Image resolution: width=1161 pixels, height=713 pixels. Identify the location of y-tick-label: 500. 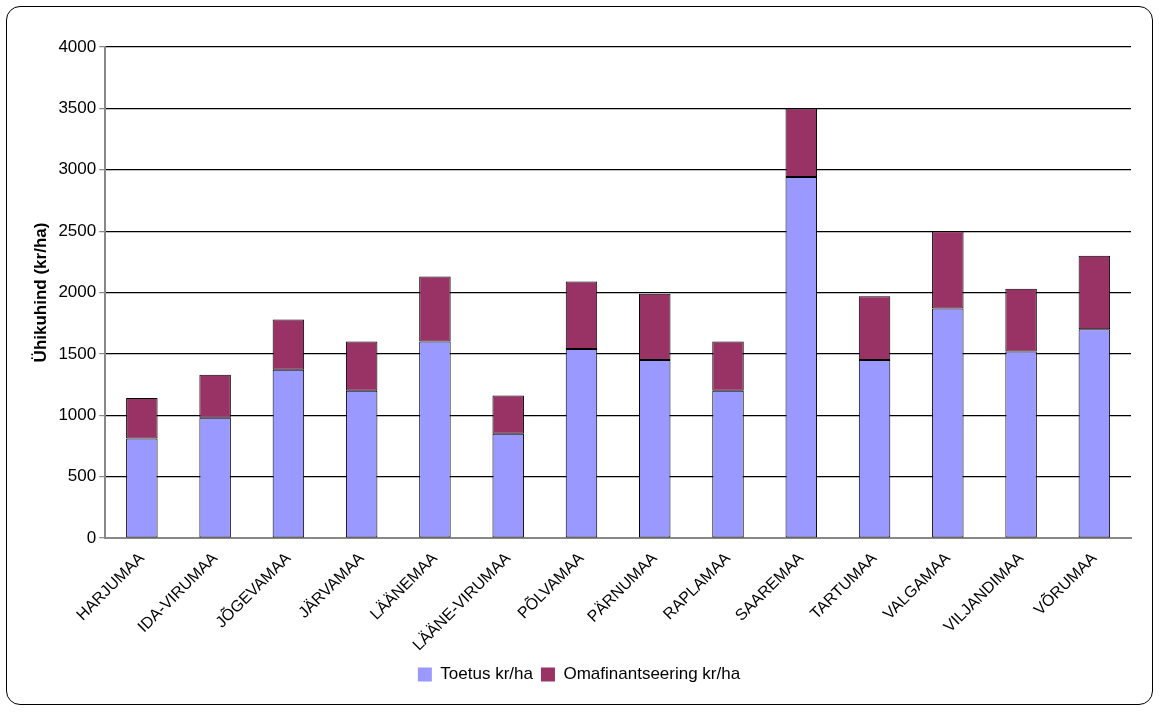
(82, 476).